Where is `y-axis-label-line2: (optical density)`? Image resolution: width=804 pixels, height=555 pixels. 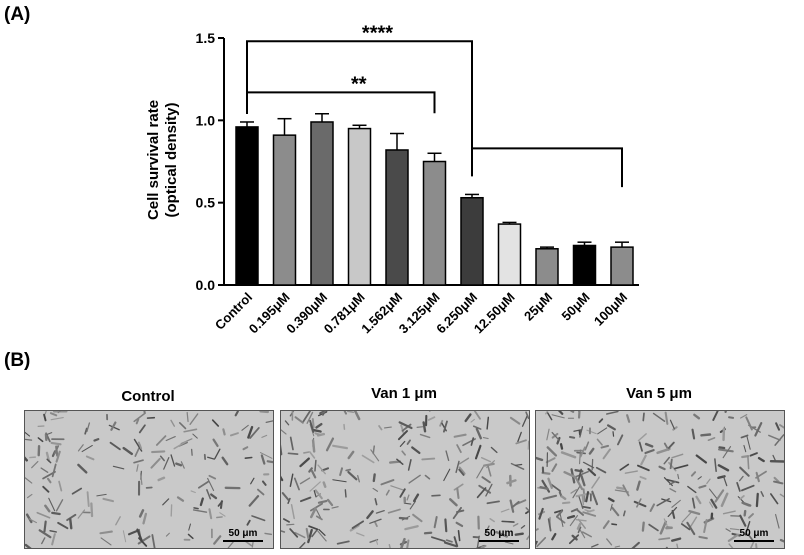
y-axis-label-line2: (optical density) is located at coordinates (171, 159).